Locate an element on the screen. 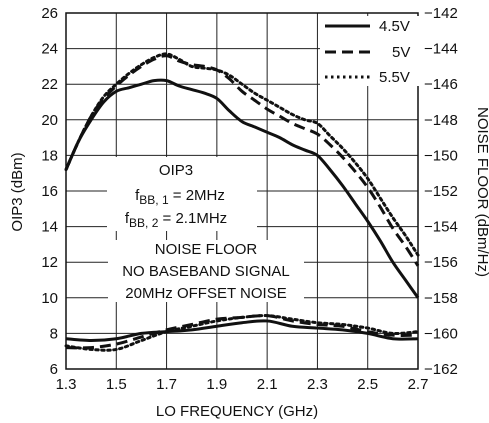 This screenshot has height=423, width=489. y-tick-label: 18 is located at coordinates (49, 155).